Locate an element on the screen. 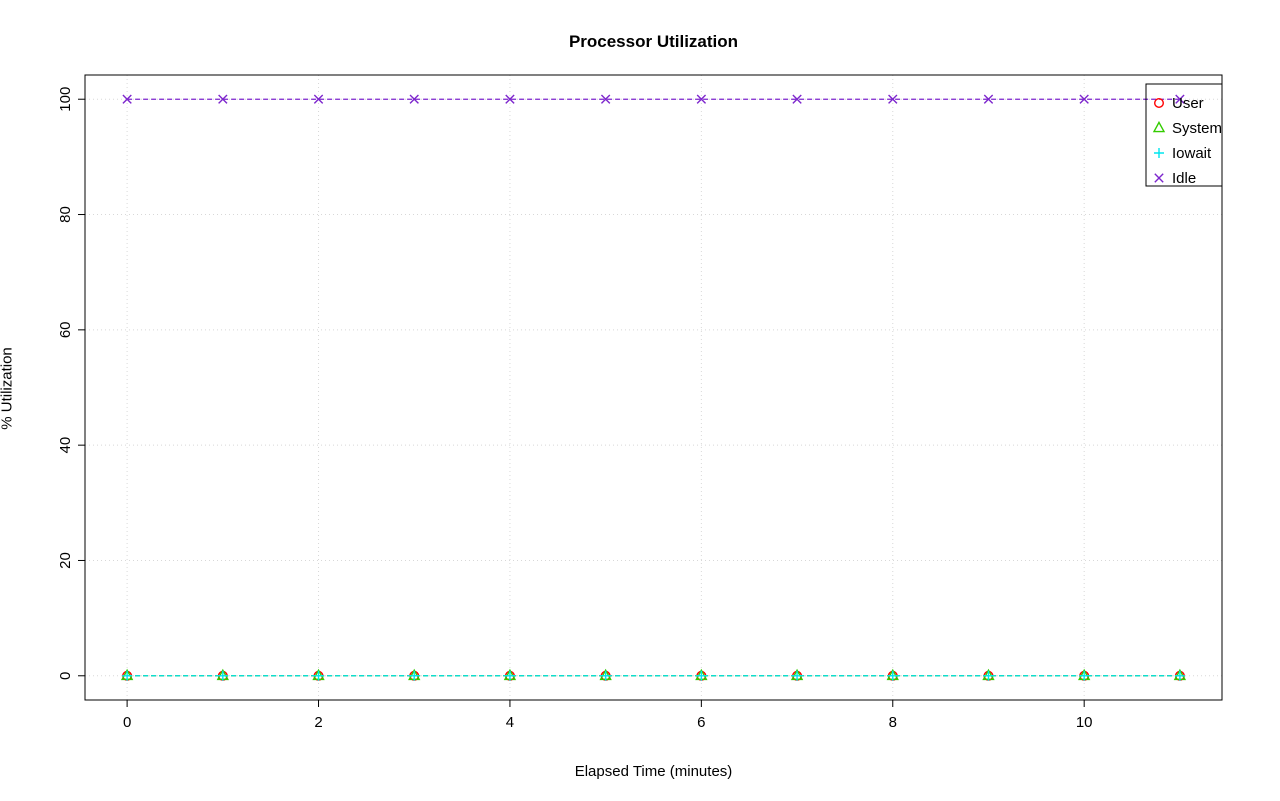  chart-title: Processor Utilization is located at coordinates (653, 41).